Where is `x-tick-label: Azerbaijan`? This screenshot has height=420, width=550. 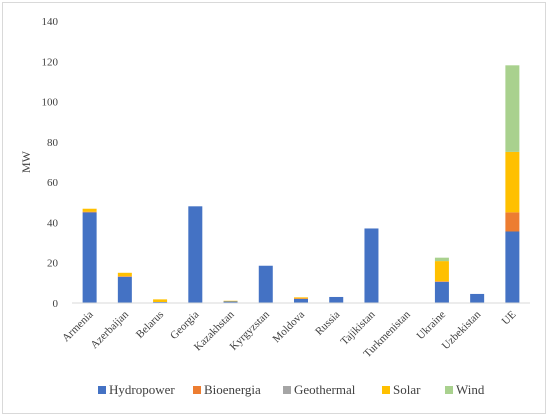
x-tick-label: Azerbaijan is located at coordinates (109, 329).